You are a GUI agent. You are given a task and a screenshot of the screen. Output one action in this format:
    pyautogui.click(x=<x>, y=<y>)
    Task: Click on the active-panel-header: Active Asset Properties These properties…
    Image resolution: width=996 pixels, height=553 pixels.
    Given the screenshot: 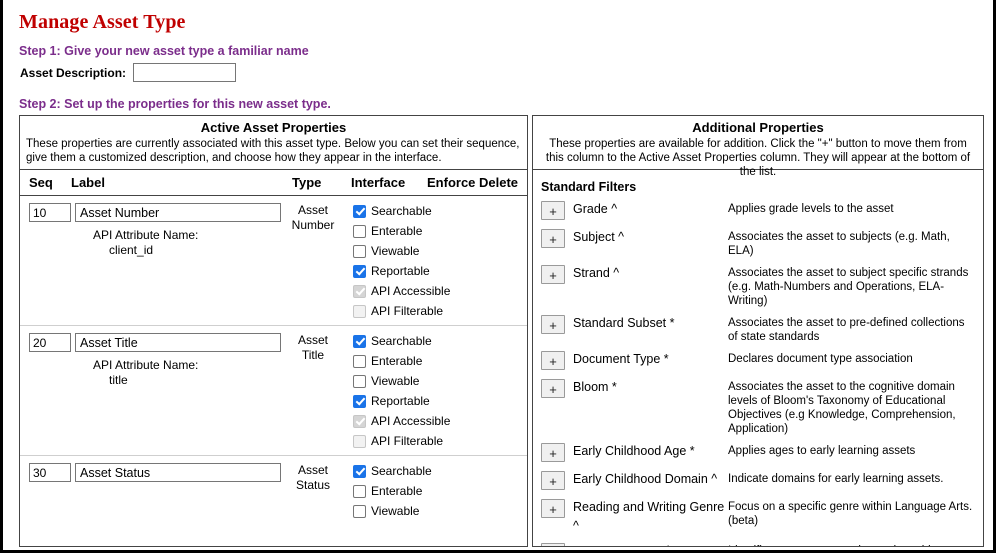 What is the action you would take?
    pyautogui.click(x=273, y=143)
    